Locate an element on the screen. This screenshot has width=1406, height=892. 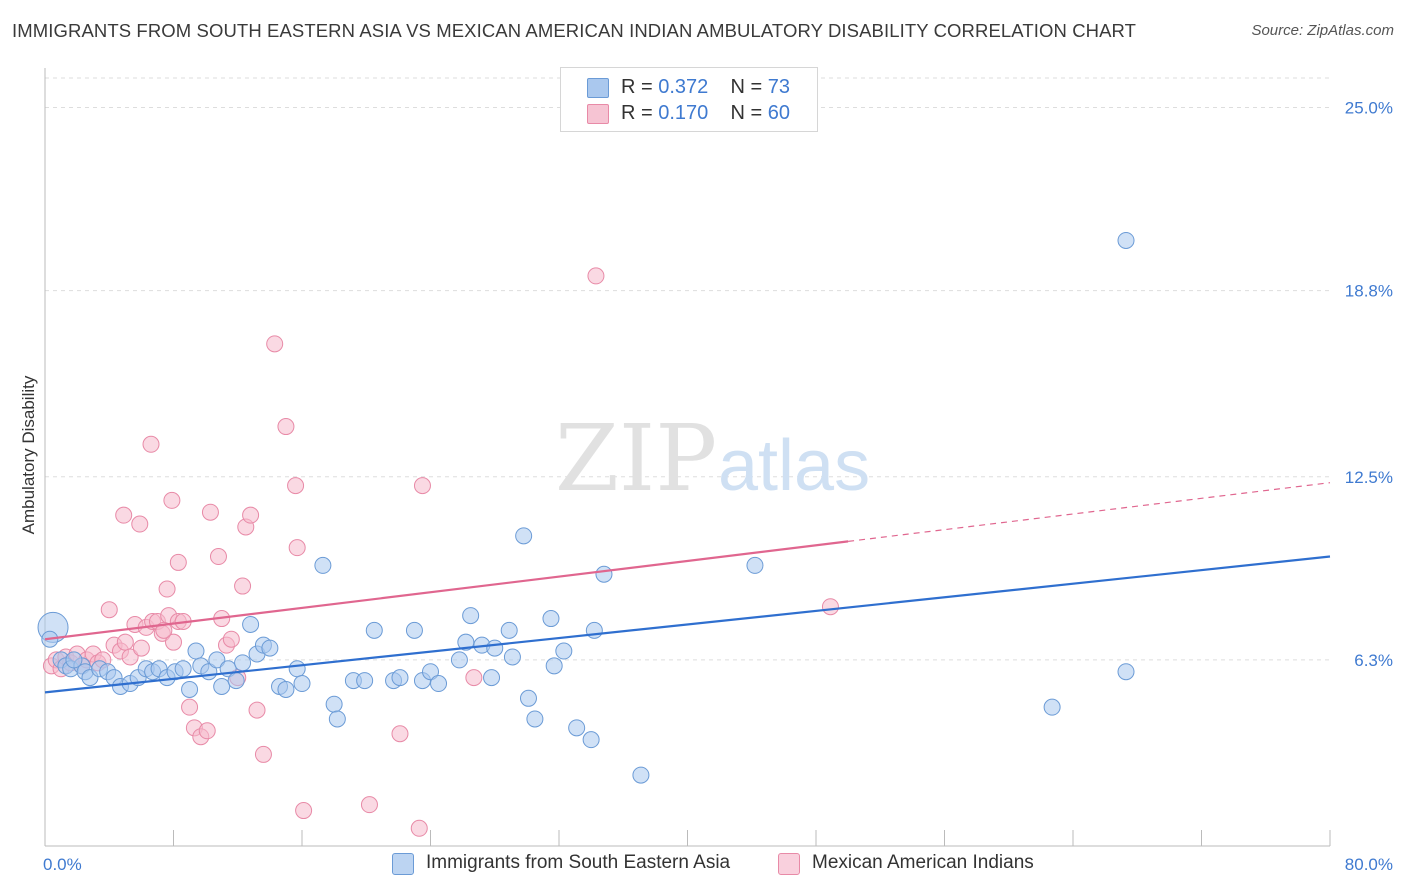
y-tick-label: 25.0% is located at coordinates (1369, 108).